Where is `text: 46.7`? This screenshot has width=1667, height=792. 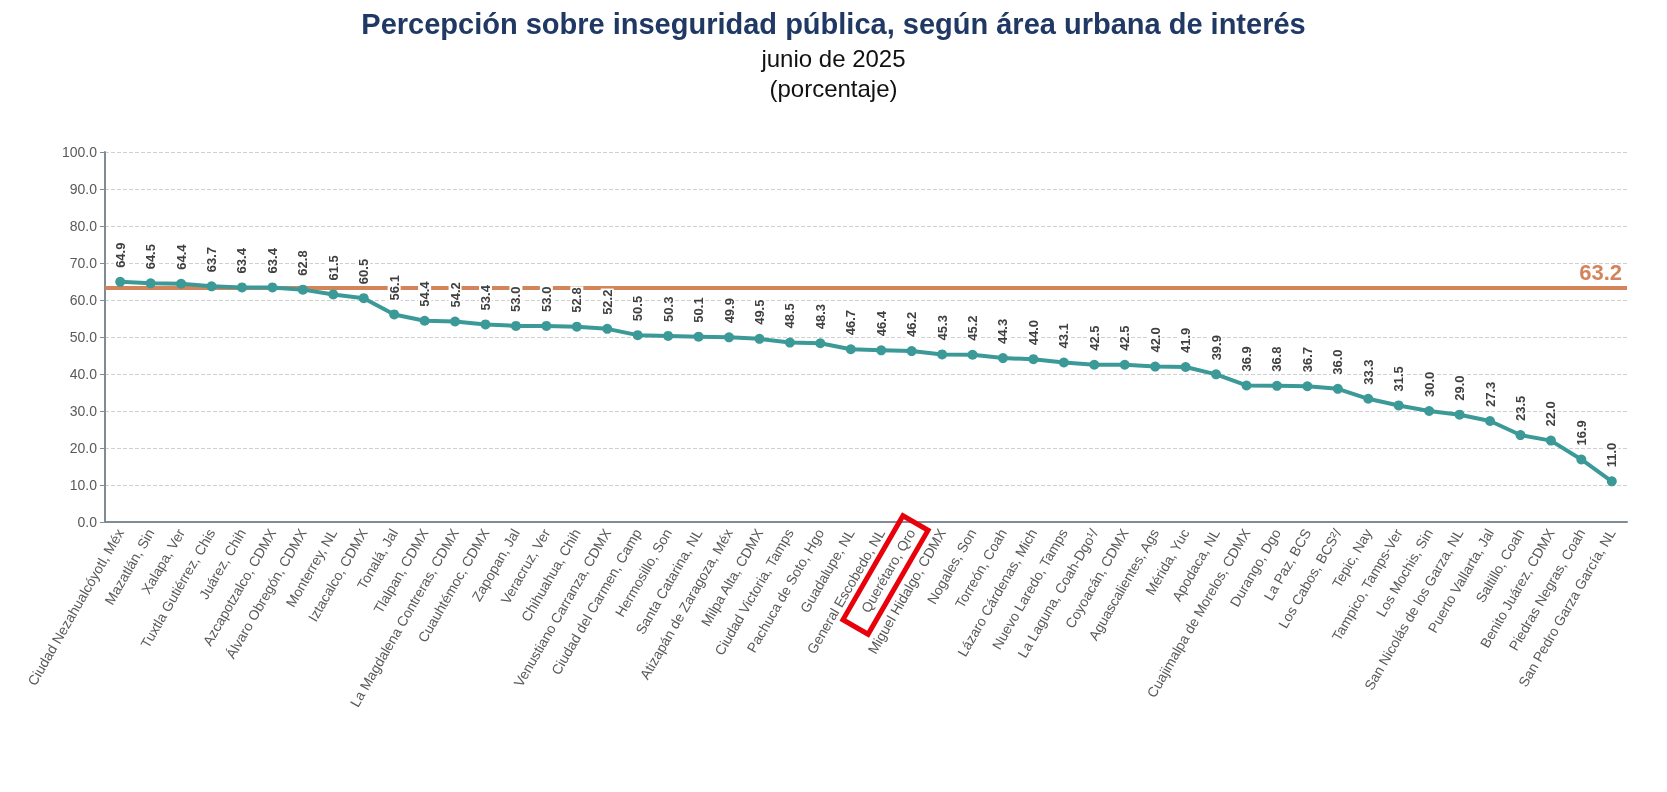 text: 46.7 is located at coordinates (851, 322).